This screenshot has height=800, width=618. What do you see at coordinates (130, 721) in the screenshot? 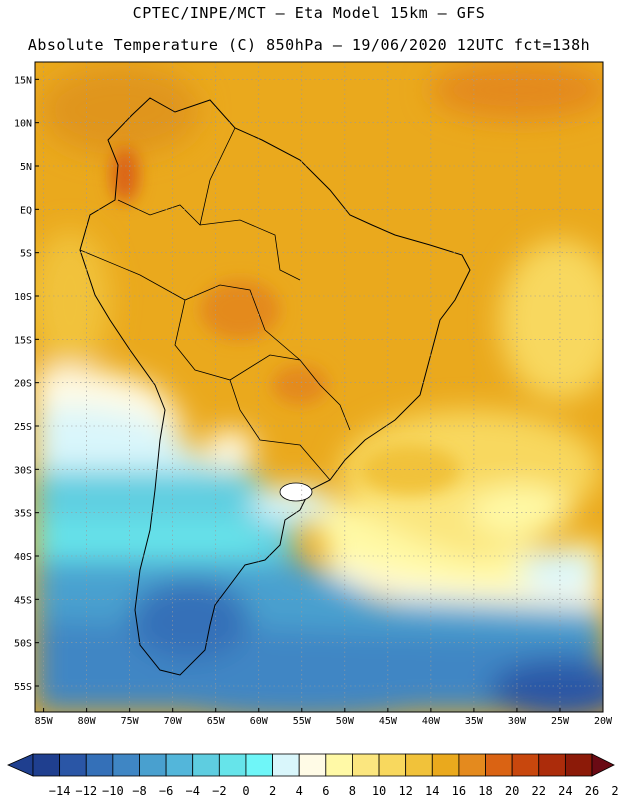
I see `lon-tick-label: 75W` at bounding box center [130, 721].